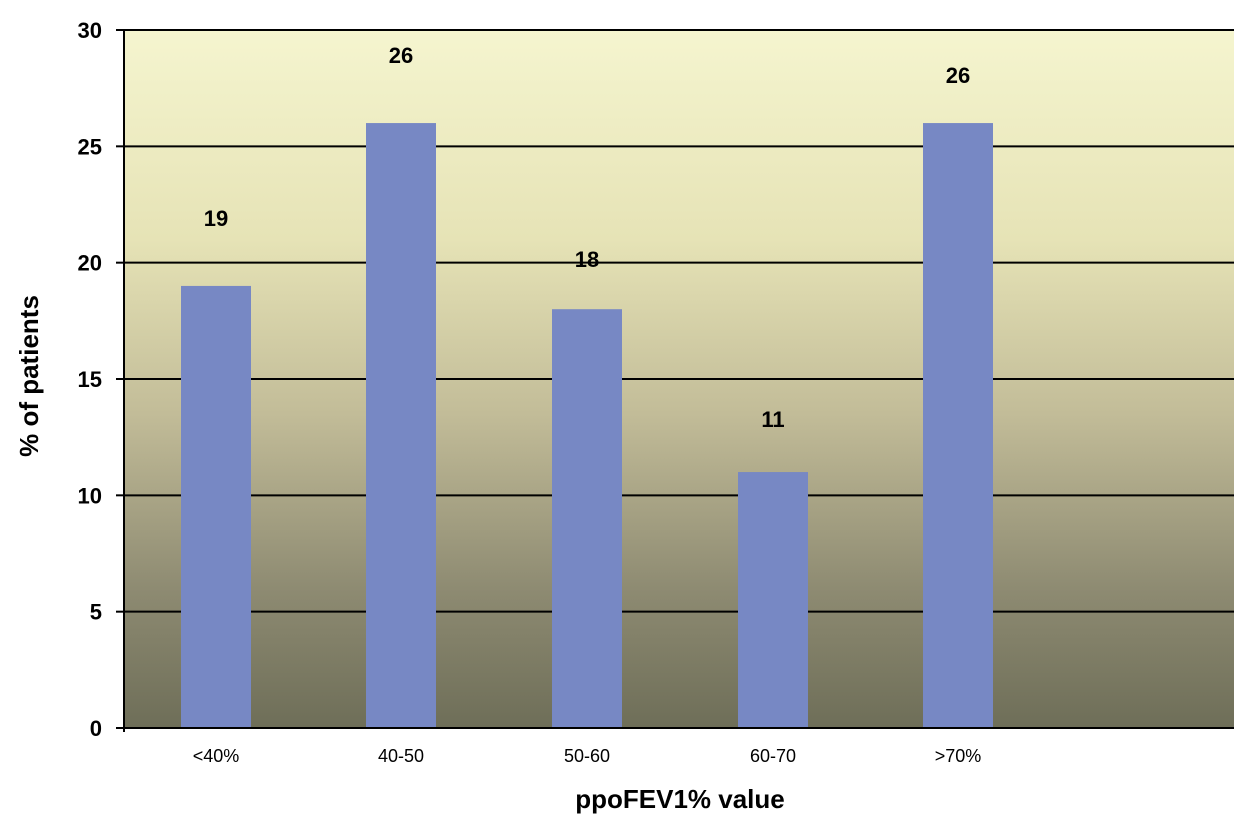  I want to click on y-tick-label: 30, so click(90, 30).